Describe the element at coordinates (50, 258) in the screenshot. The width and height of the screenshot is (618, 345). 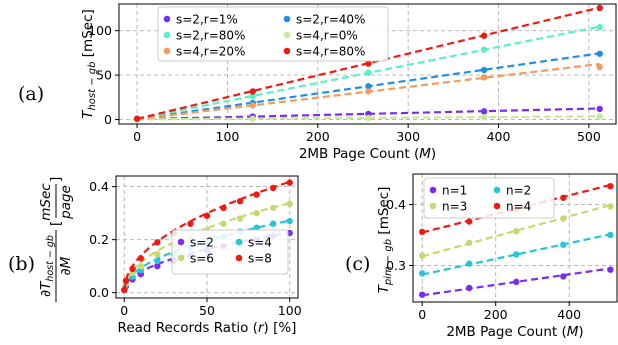
I see `y-axis-label-num-sub: host − gb` at that location.